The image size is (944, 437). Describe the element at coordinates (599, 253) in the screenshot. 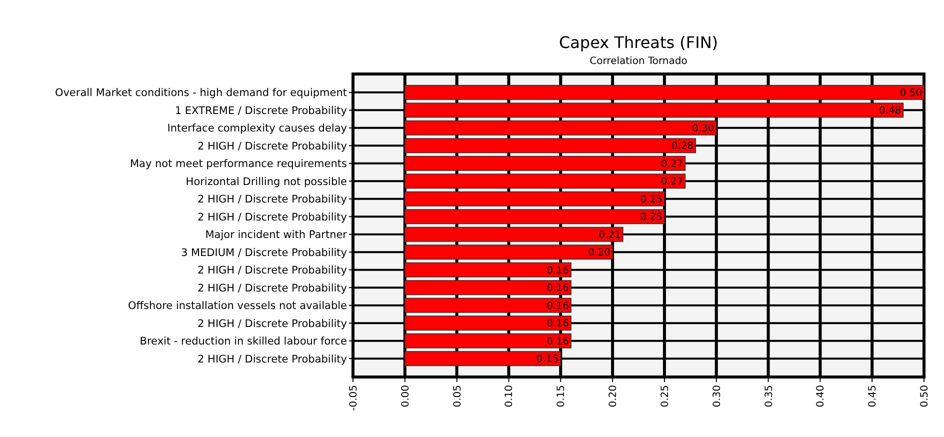

I see `data-label: 0.20` at that location.